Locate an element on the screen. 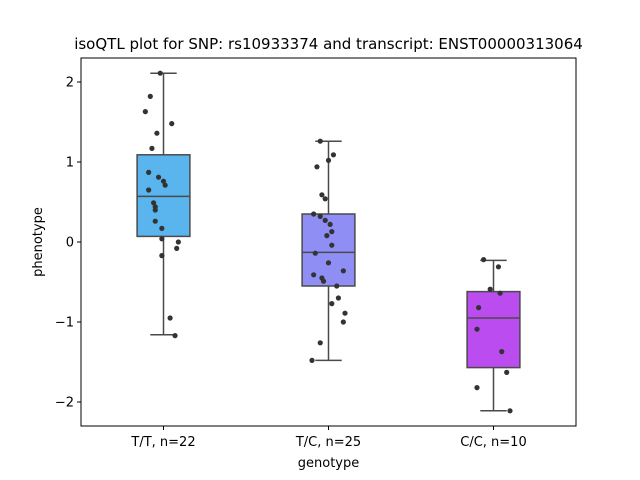 The width and height of the screenshot is (640, 480). y-tick-label: 1 is located at coordinates (70, 163).